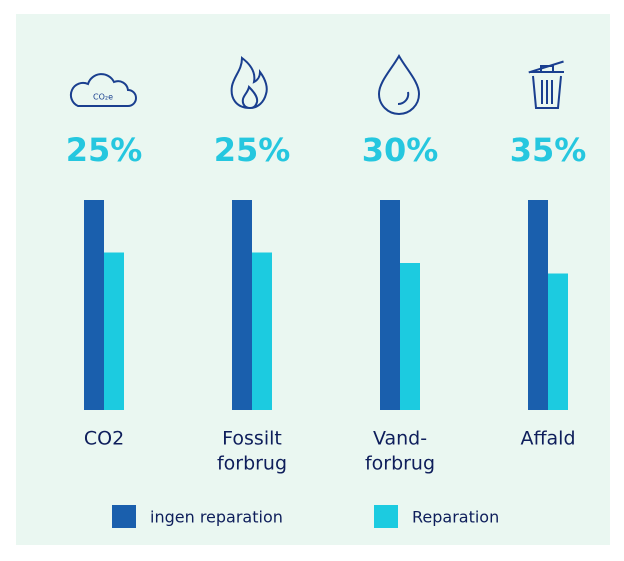 This screenshot has height=561, width=624. What do you see at coordinates (216, 517) in the screenshot?
I see `legend-label: ingen reparation` at bounding box center [216, 517].